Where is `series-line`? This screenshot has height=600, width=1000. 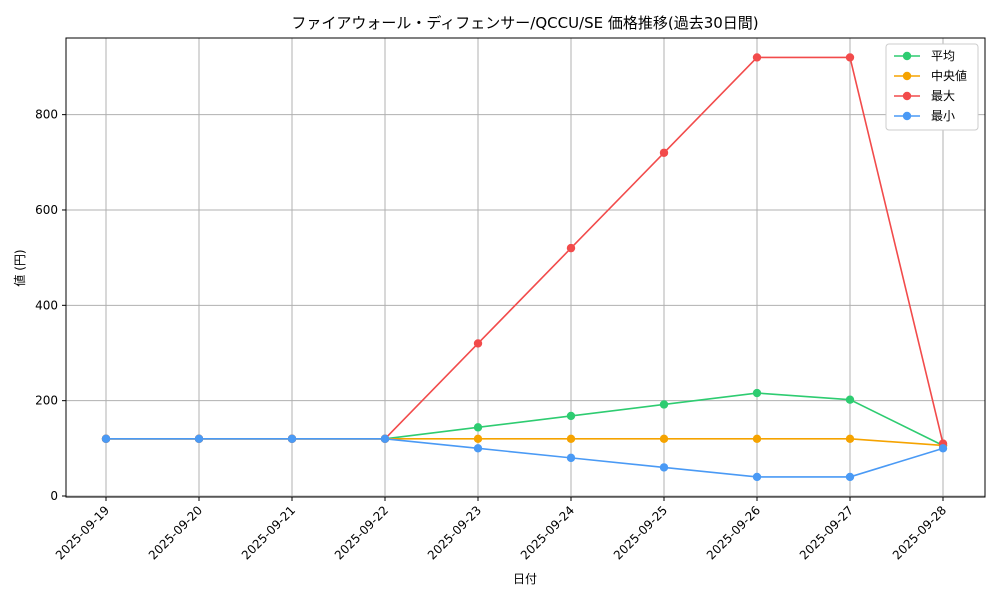 series-line is located at coordinates (525, 457).